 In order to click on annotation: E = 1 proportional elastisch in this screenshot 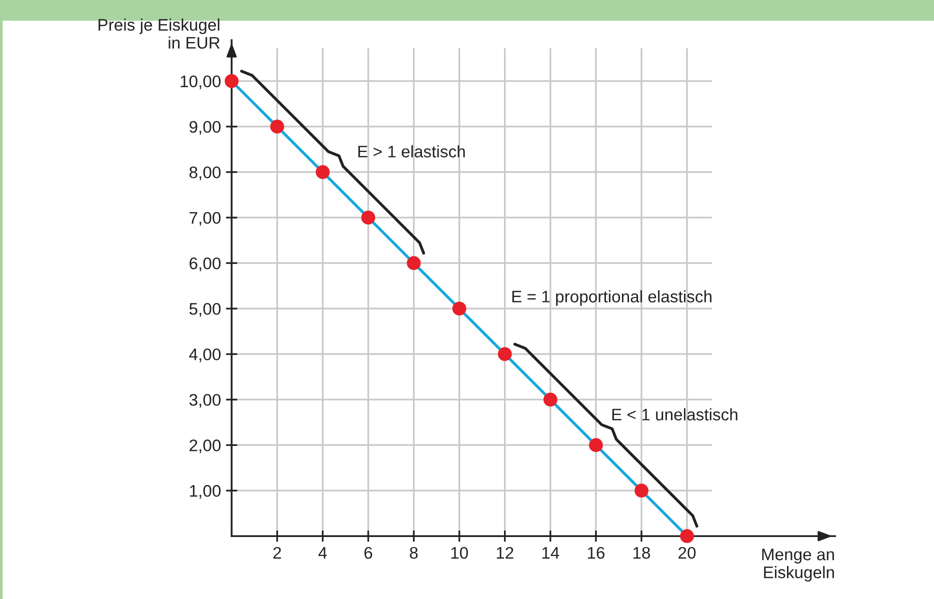, I will do `click(612, 298)`.